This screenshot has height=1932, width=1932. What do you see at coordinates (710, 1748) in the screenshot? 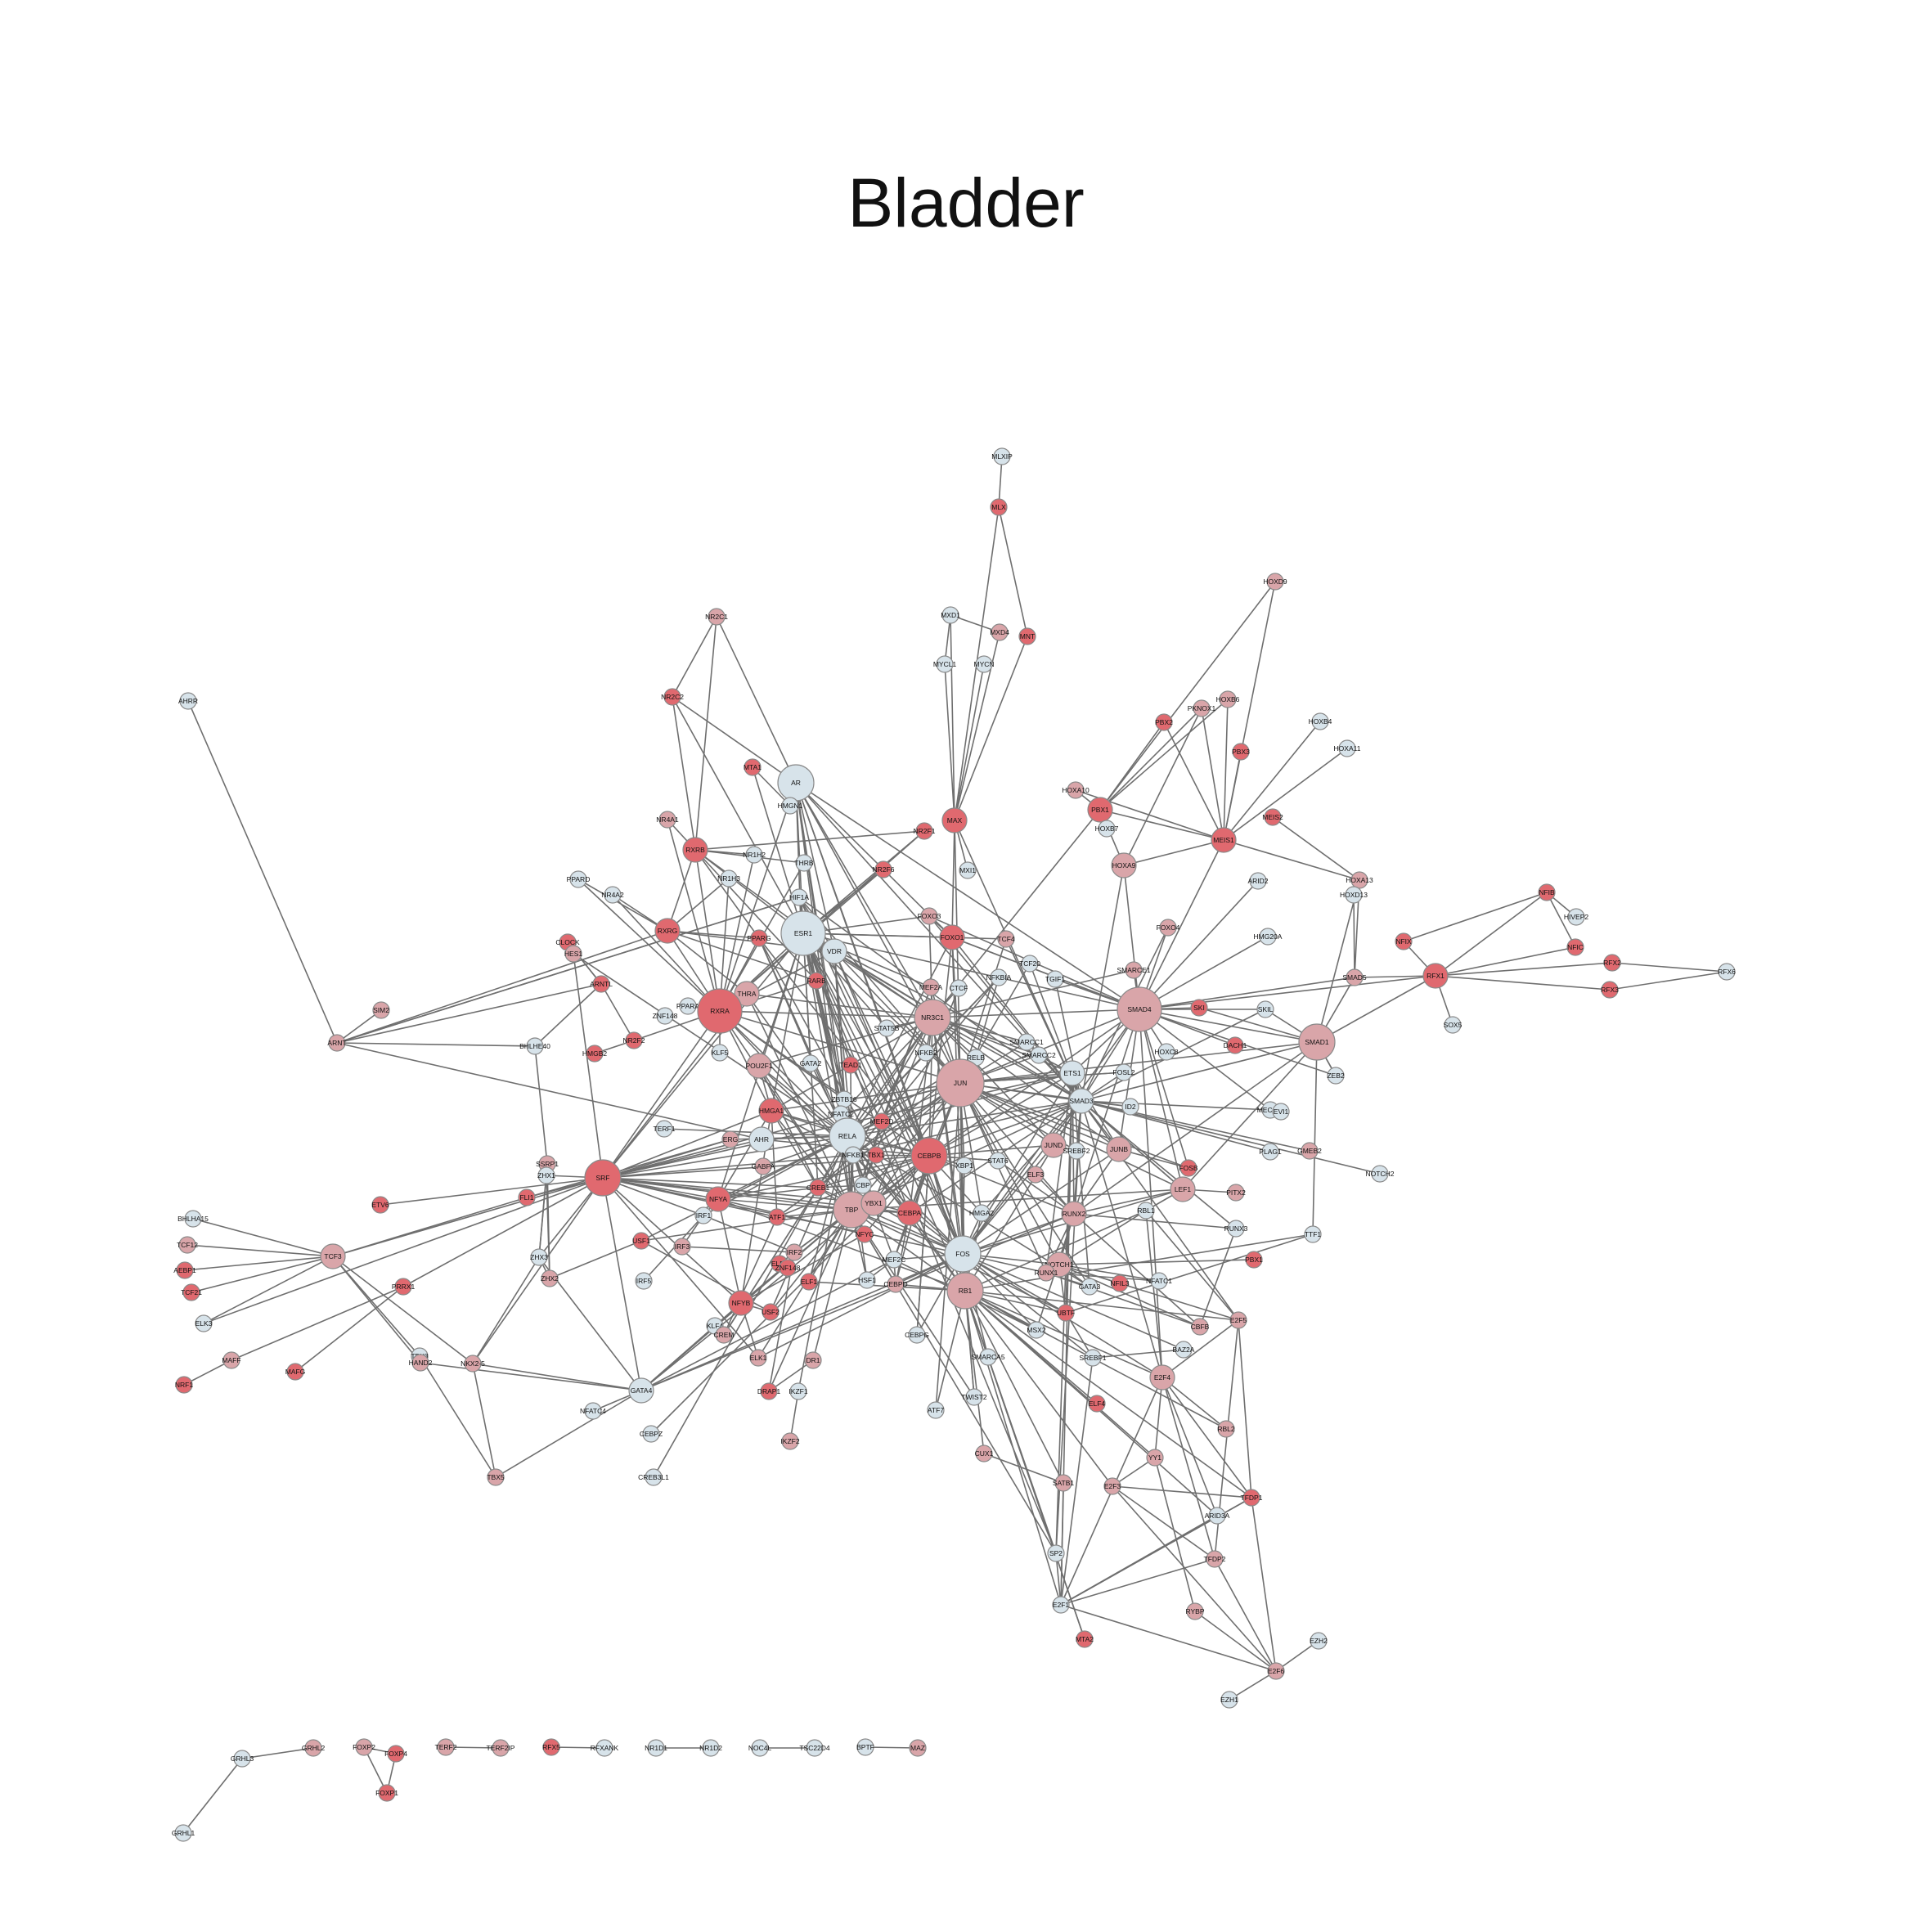
I see `node-NR1D2: NR1D2` at bounding box center [710, 1748].